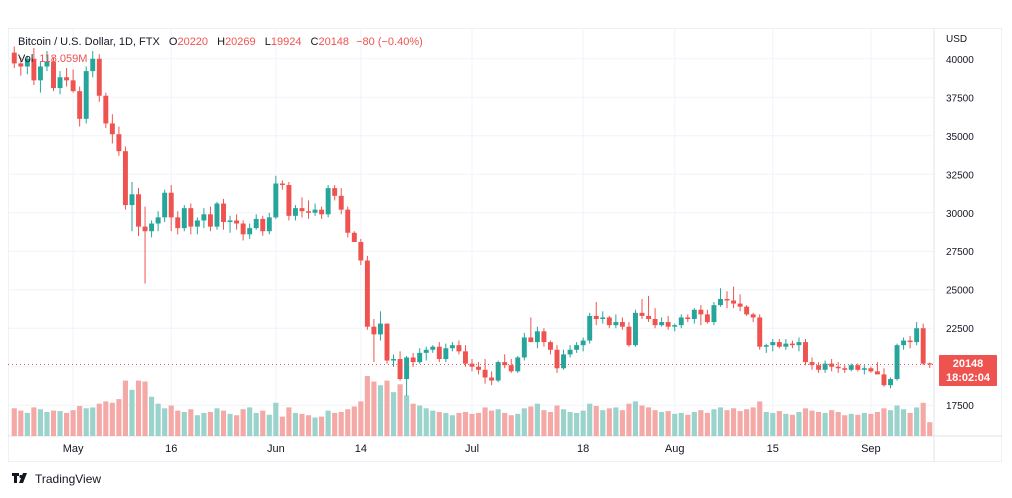  I want to click on x-tick-label: Aug, so click(675, 449).